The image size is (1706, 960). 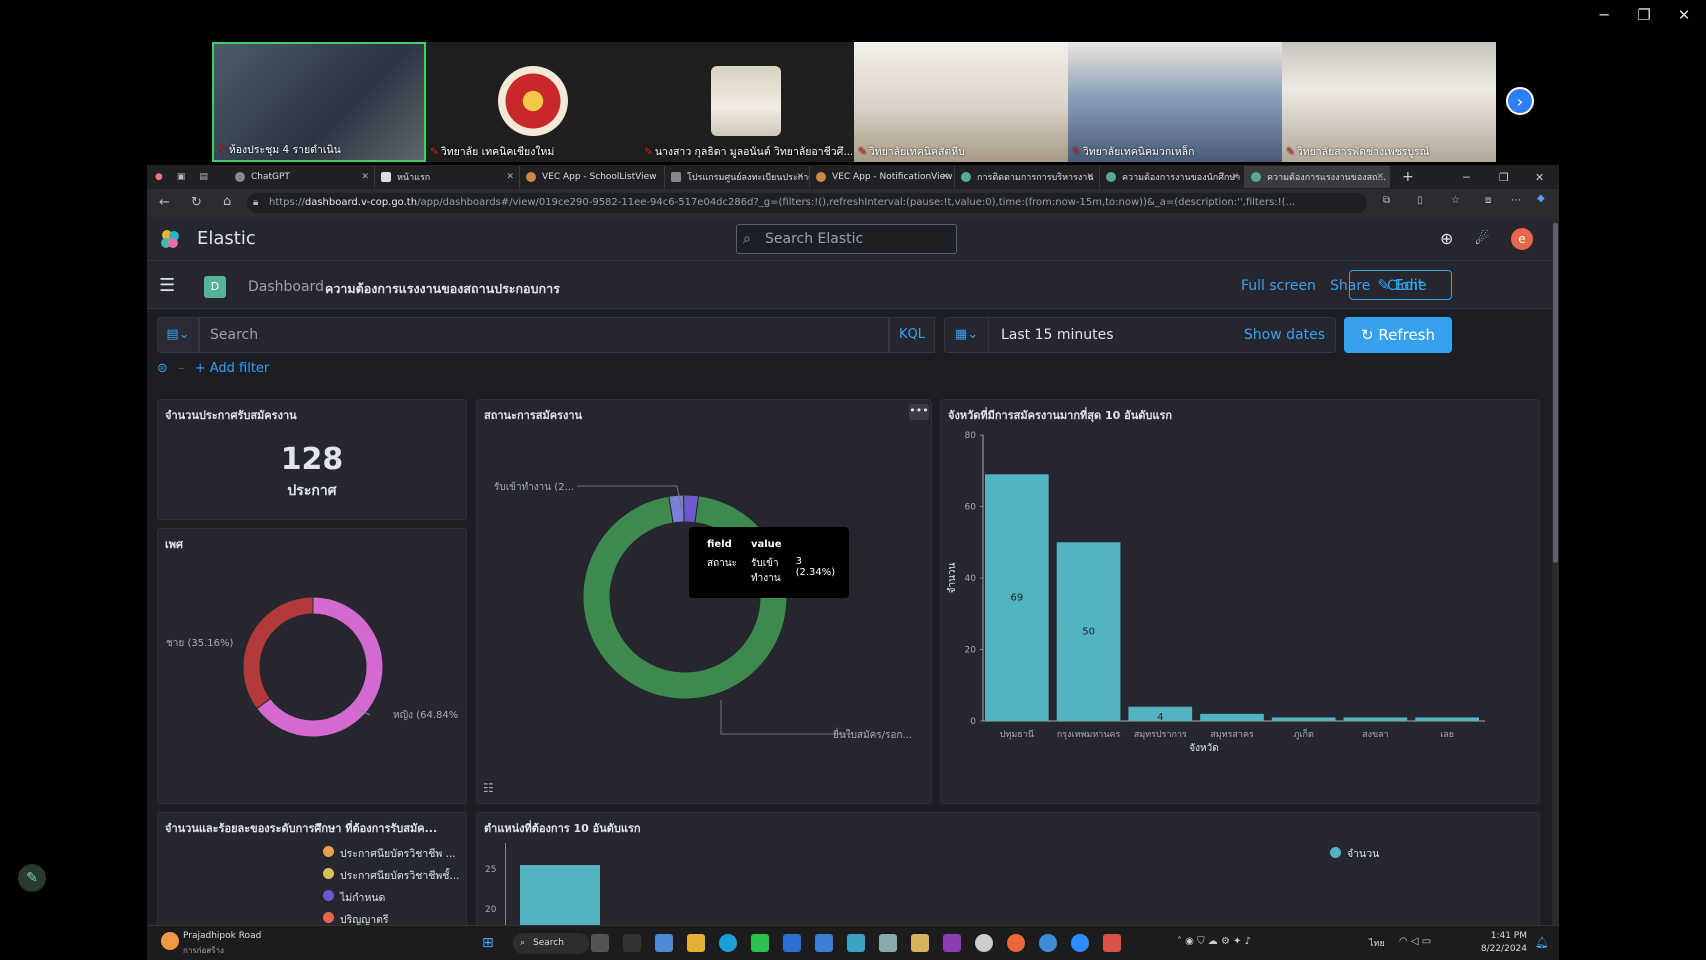 I want to click on tab-home: หน้าแรก ✕, so click(x=447, y=177).